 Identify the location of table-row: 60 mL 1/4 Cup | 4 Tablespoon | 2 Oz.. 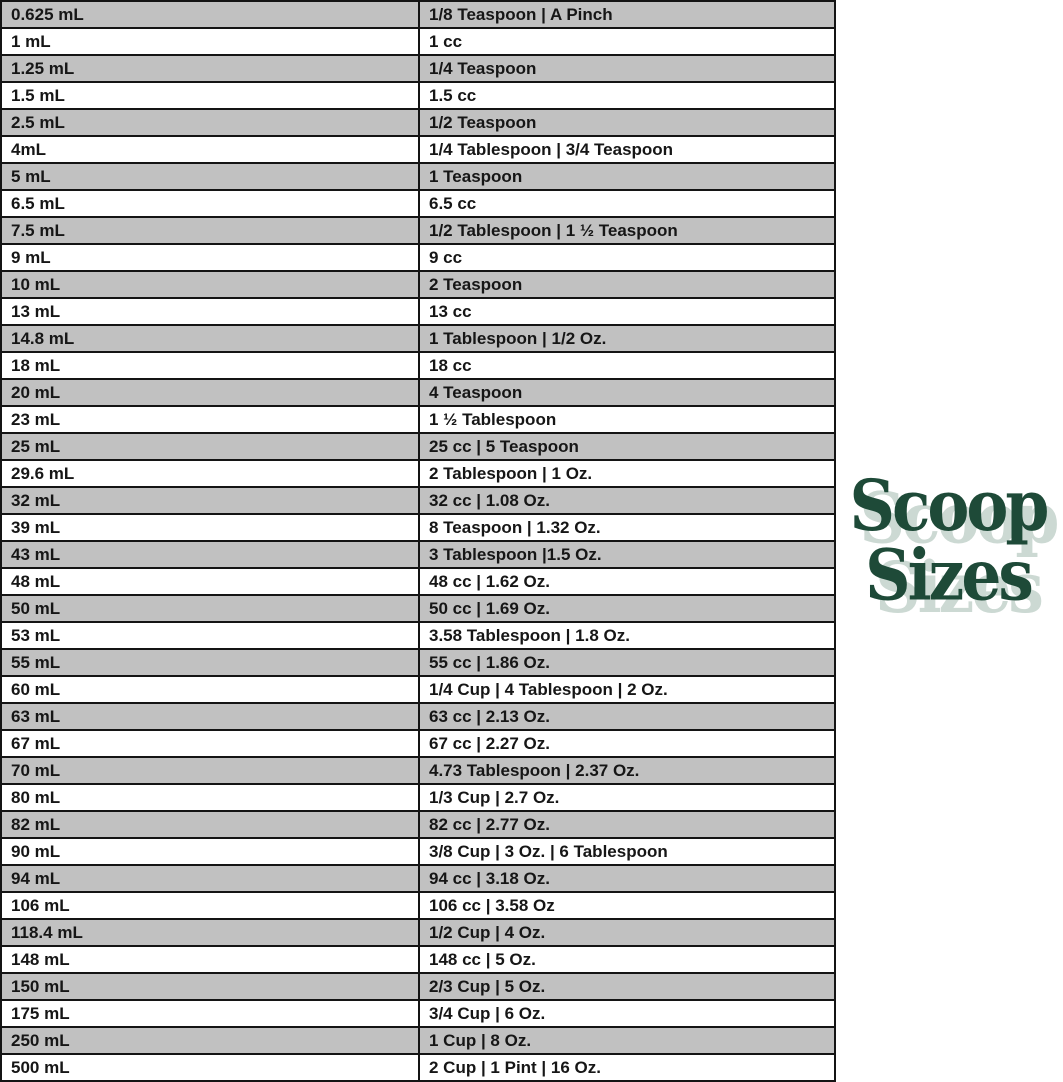
(418, 689).